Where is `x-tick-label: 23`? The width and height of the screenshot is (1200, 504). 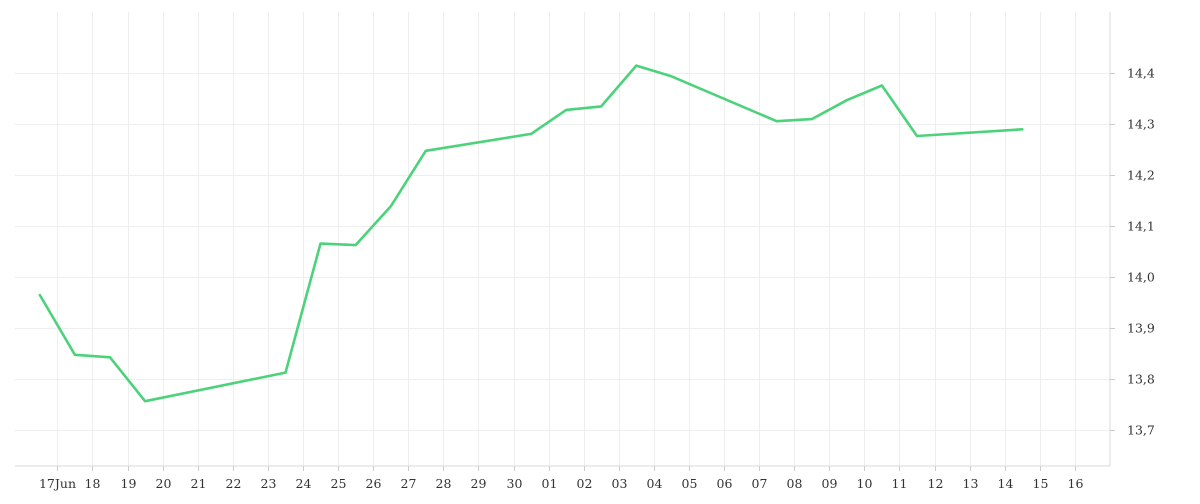 x-tick-label: 23 is located at coordinates (269, 483).